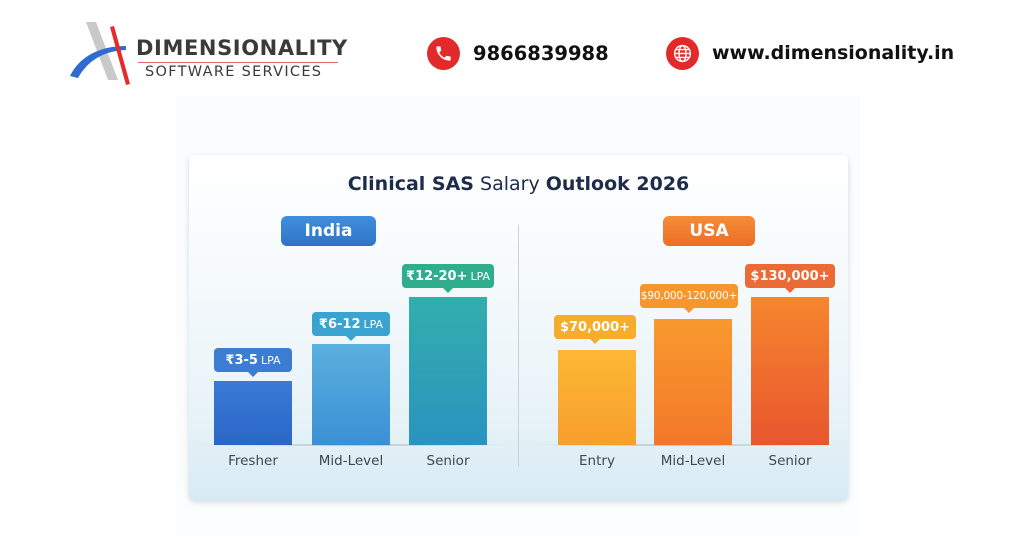 This screenshot has width=1024, height=536. I want to click on phone-contact: 9866839988, so click(518, 53).